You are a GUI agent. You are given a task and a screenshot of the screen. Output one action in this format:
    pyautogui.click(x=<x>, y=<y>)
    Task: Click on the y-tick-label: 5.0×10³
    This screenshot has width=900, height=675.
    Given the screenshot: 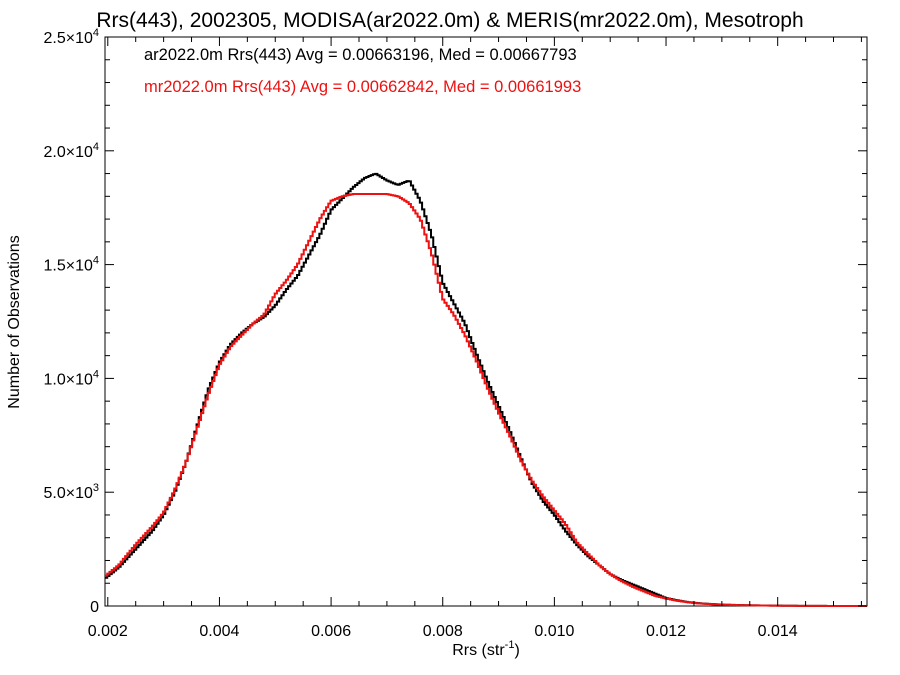 What is the action you would take?
    pyautogui.click(x=71, y=492)
    